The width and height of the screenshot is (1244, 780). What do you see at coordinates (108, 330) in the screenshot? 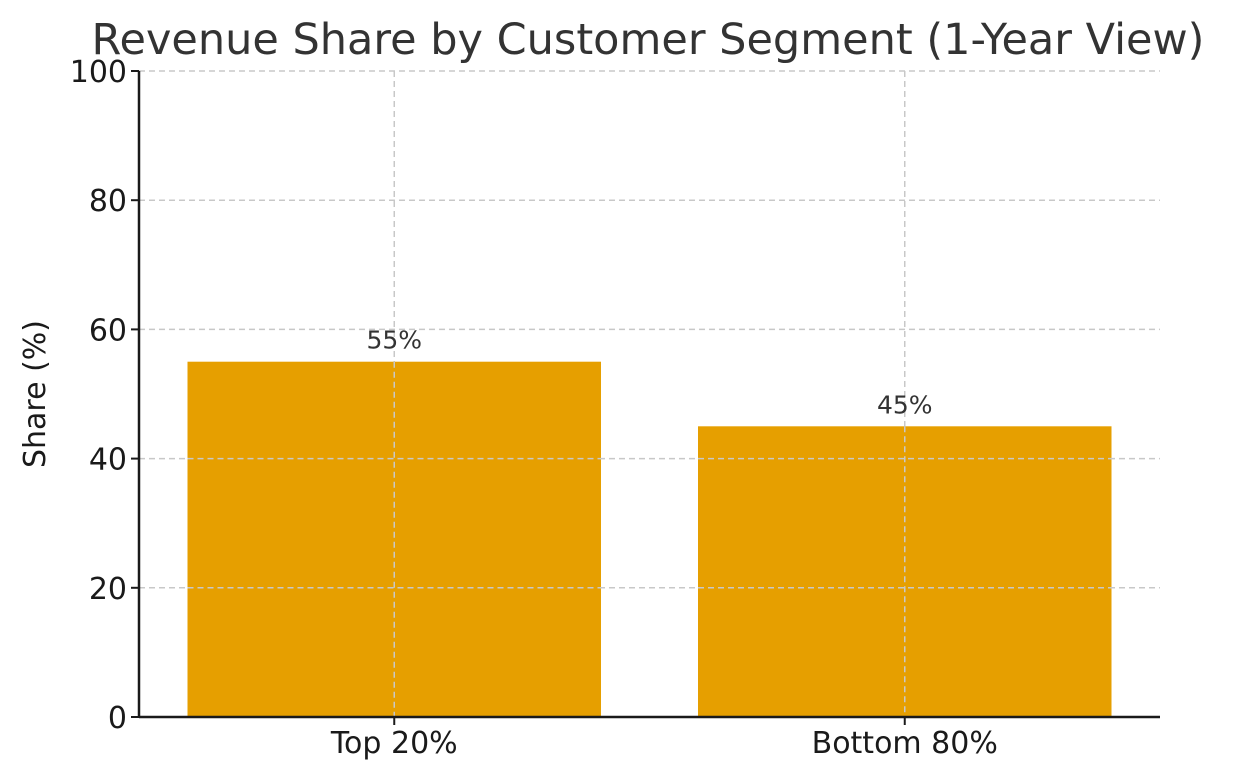
I see `y-tick-label: 60` at bounding box center [108, 330].